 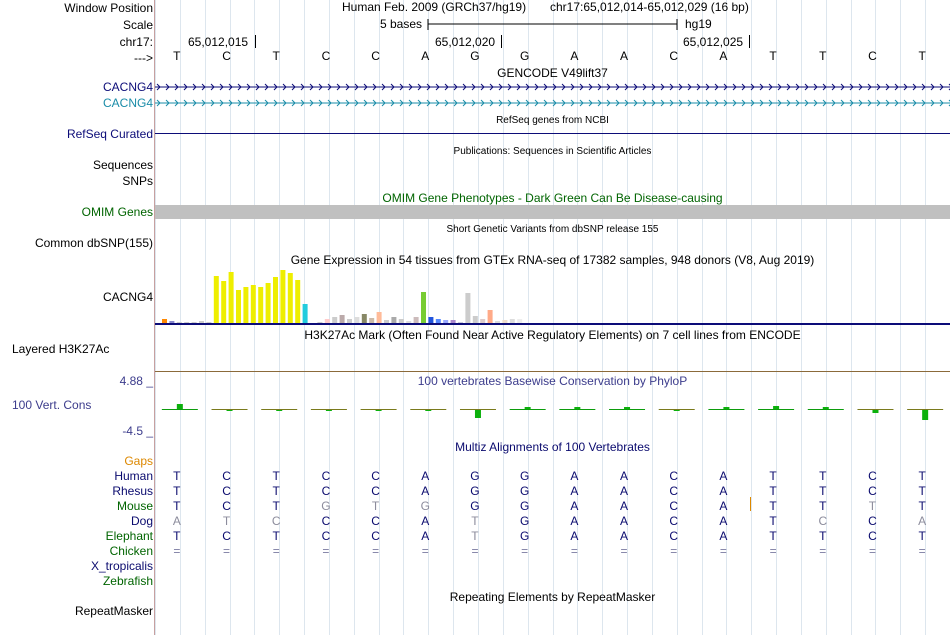 What do you see at coordinates (326, 521) in the screenshot?
I see `align-base-dog: C` at bounding box center [326, 521].